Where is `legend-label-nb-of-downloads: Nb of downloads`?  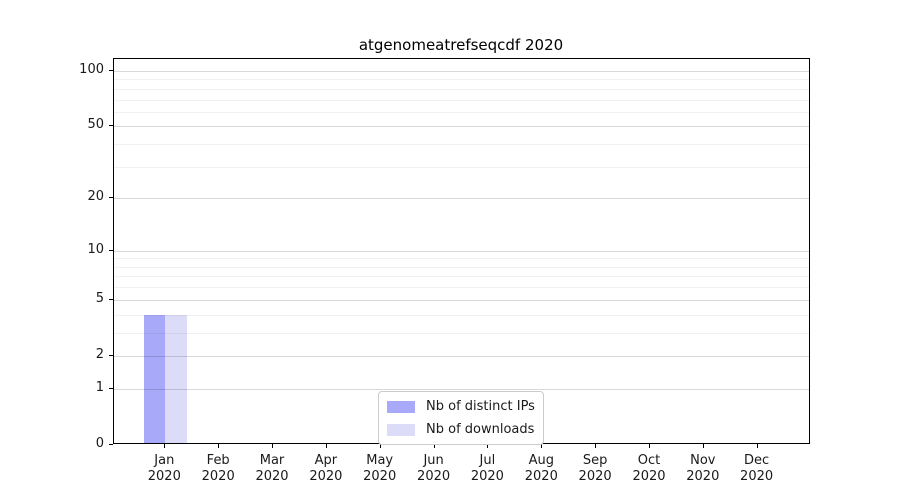 legend-label-nb-of-downloads: Nb of downloads is located at coordinates (480, 429).